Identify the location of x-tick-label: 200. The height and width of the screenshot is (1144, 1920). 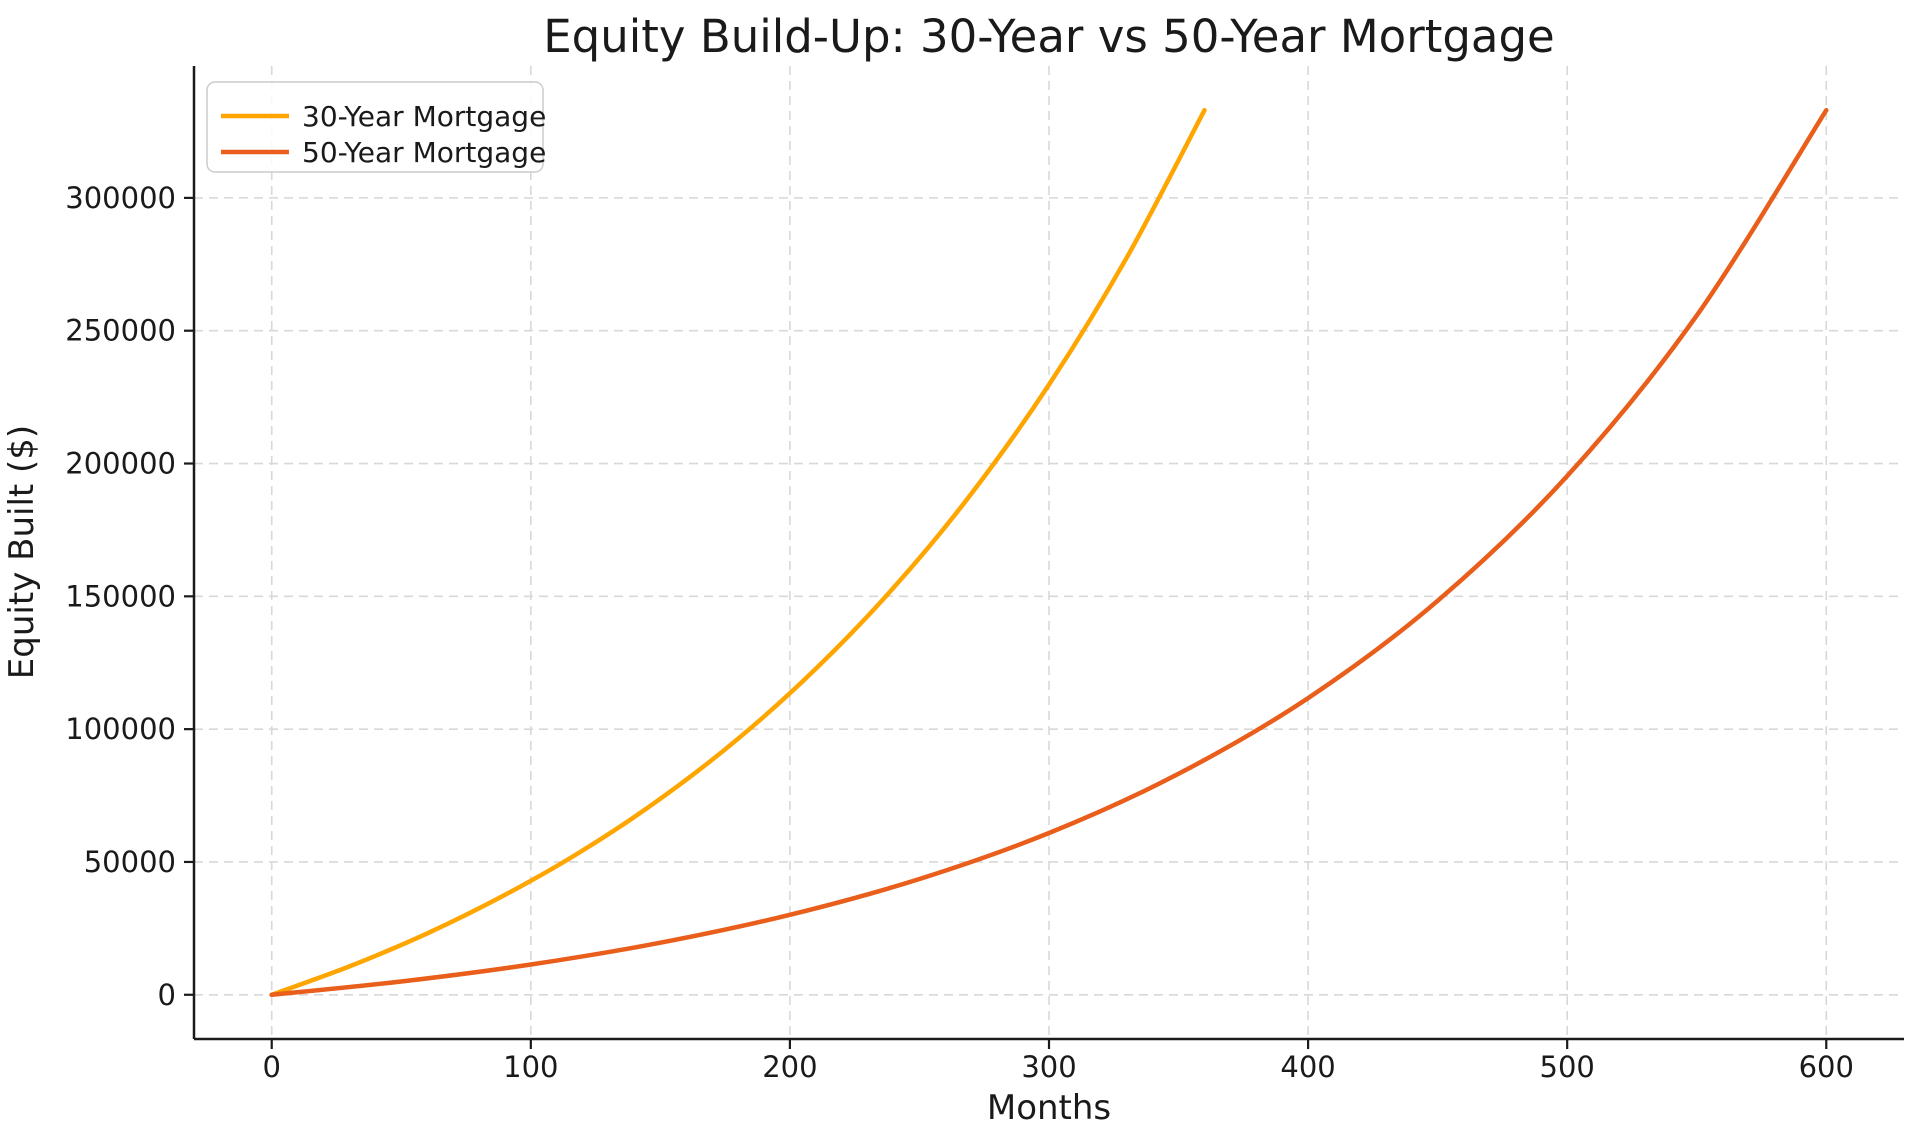
(789, 1067).